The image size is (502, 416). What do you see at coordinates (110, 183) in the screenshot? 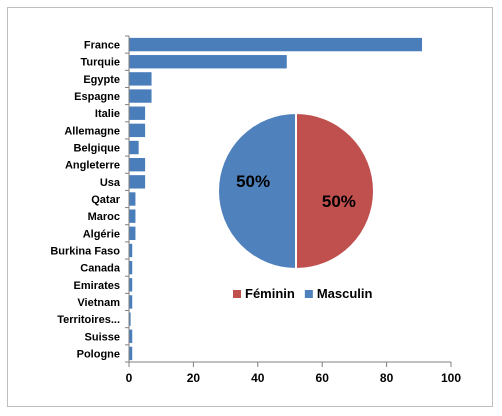
I see `category-label: Usa` at bounding box center [110, 183].